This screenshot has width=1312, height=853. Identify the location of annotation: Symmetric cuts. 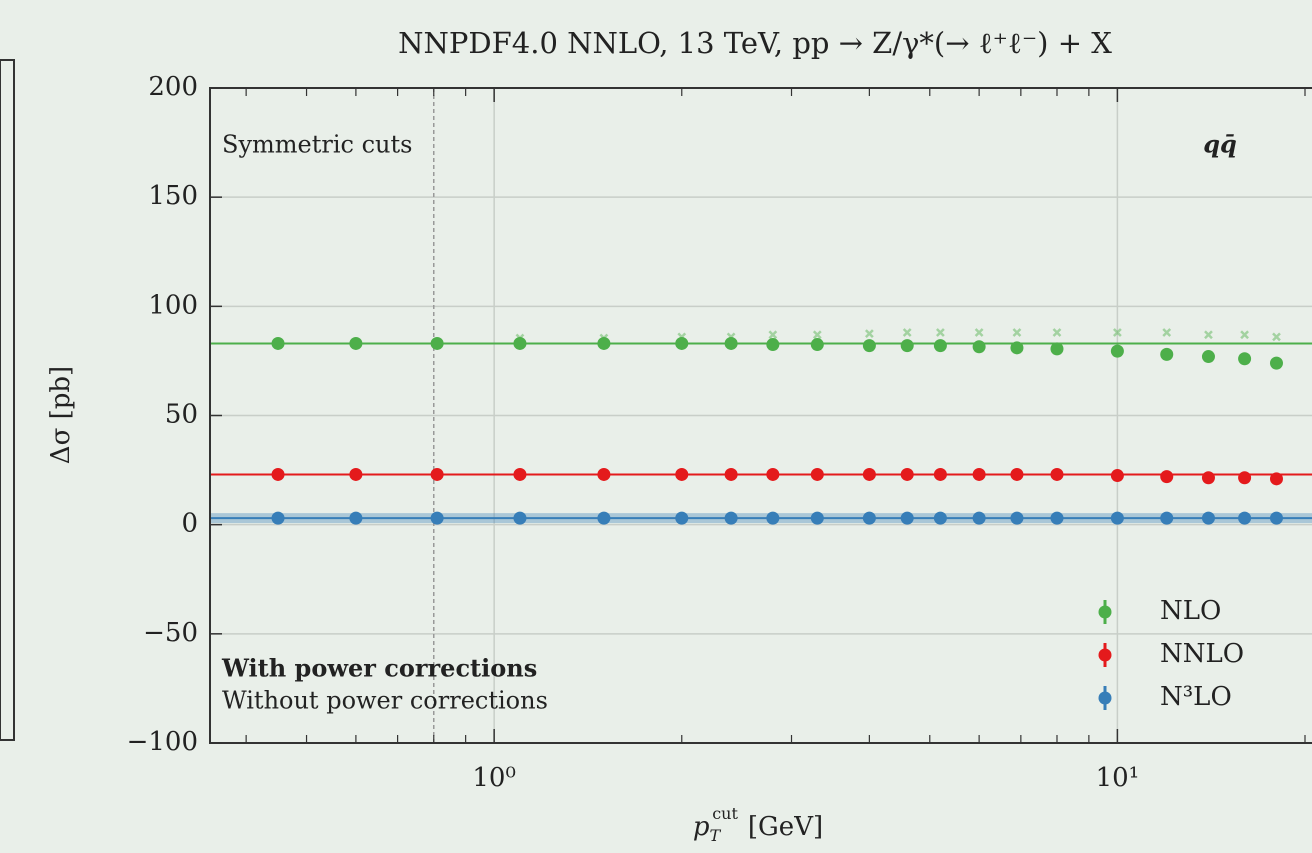
(317, 145).